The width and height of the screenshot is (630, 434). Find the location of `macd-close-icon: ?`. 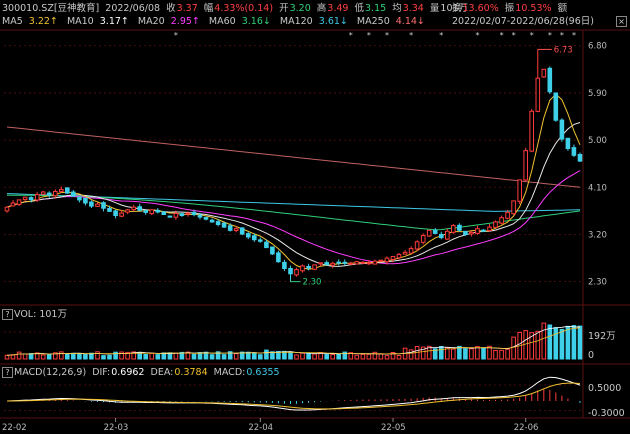

macd-close-icon: ? is located at coordinates (7, 372).